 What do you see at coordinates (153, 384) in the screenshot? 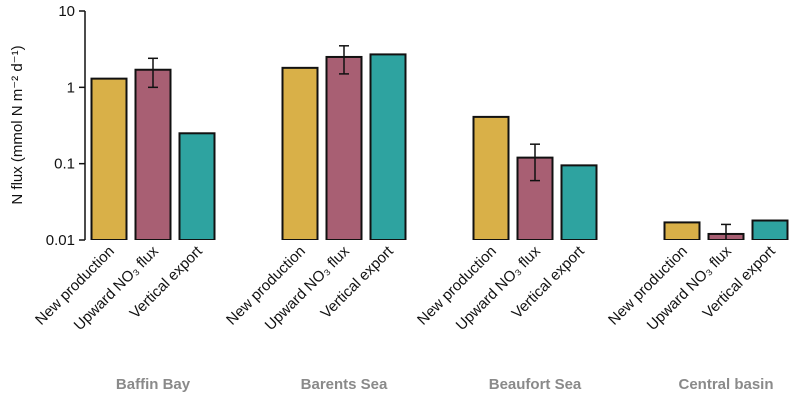
I see `group-label: Baffin Bay` at bounding box center [153, 384].